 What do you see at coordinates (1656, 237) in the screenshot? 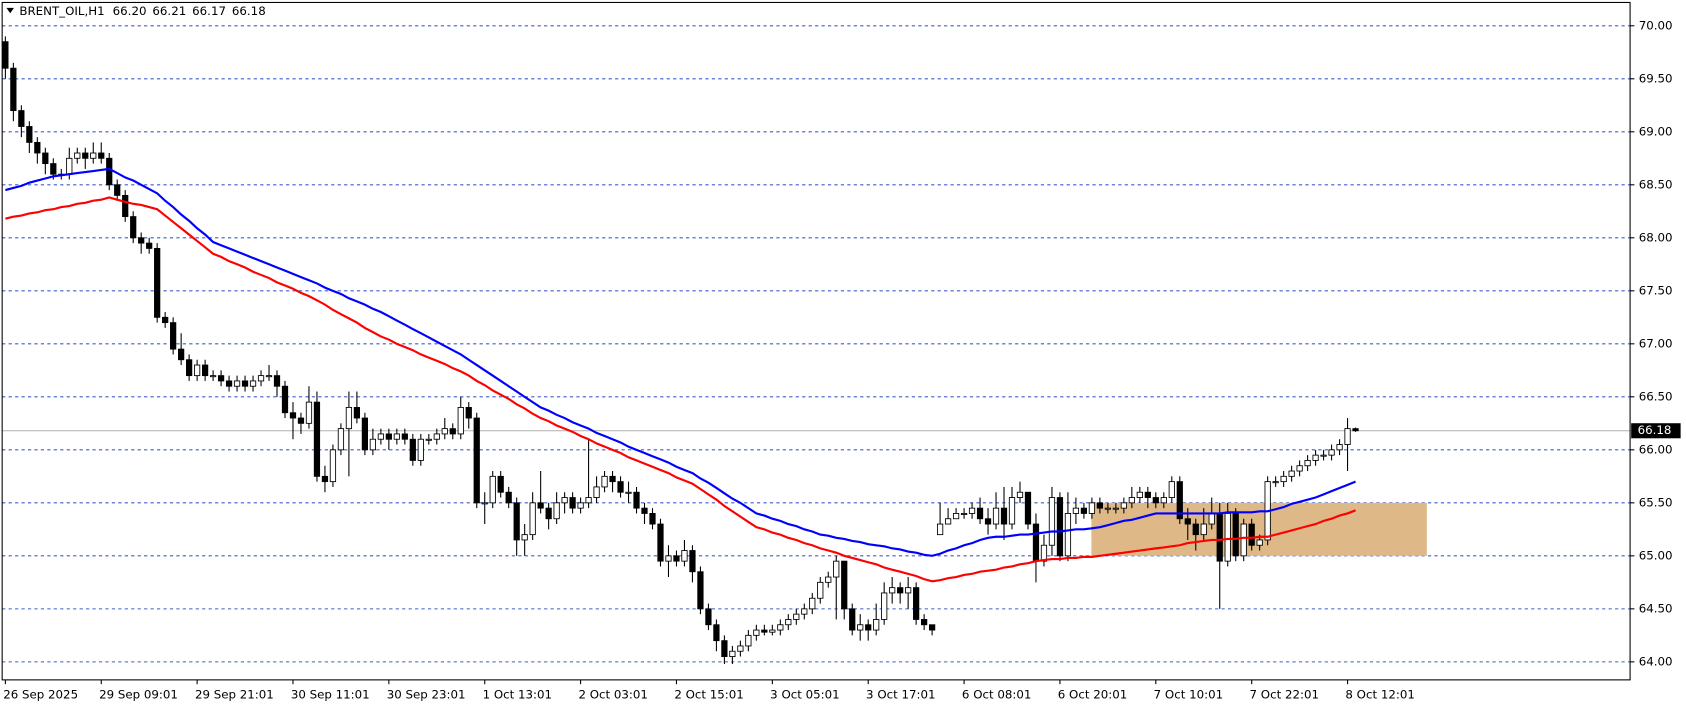
I see `y-tick-label: 68.00` at bounding box center [1656, 237].